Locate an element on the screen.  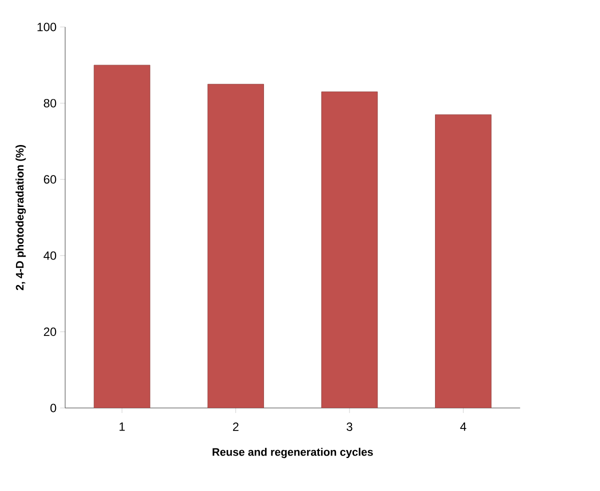
y-tick-label: 40 is located at coordinates (50, 255).